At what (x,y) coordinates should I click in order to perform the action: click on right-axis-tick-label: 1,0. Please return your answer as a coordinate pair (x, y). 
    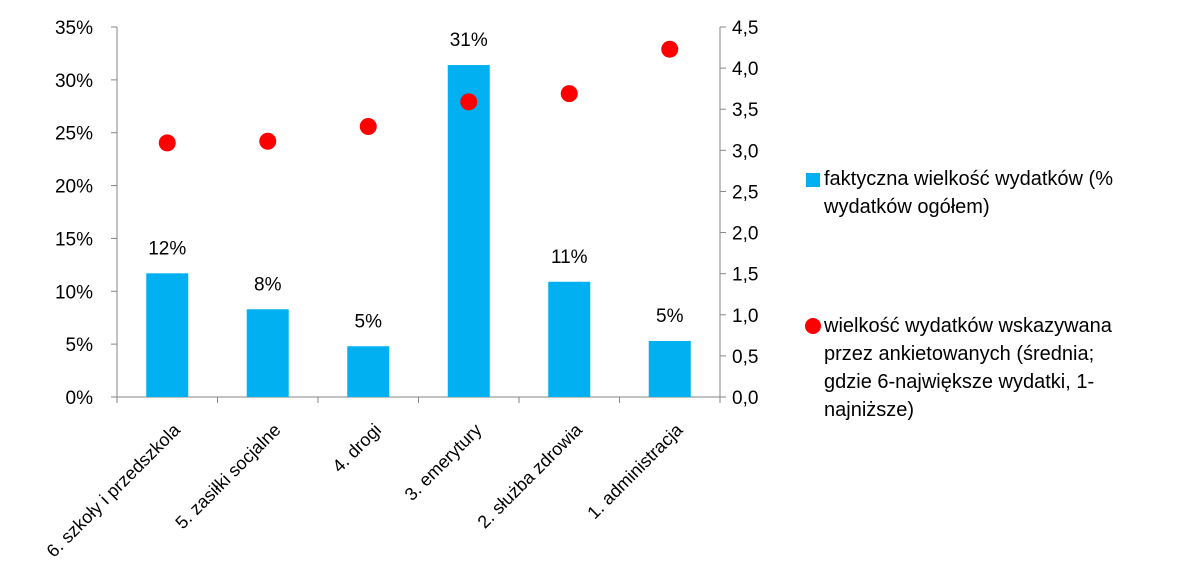
    Looking at the image, I should click on (745, 316).